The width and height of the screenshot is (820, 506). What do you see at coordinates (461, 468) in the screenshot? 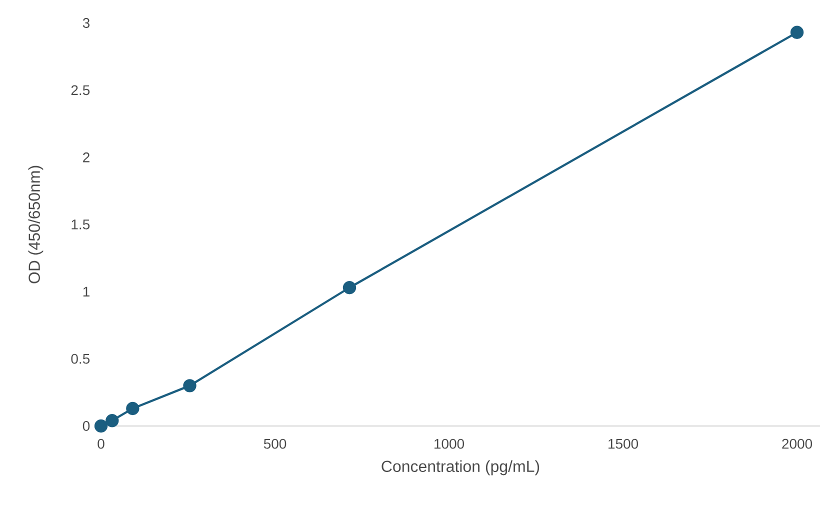
I see `x-axis-title: Concentration (pg/mL)` at bounding box center [461, 468].